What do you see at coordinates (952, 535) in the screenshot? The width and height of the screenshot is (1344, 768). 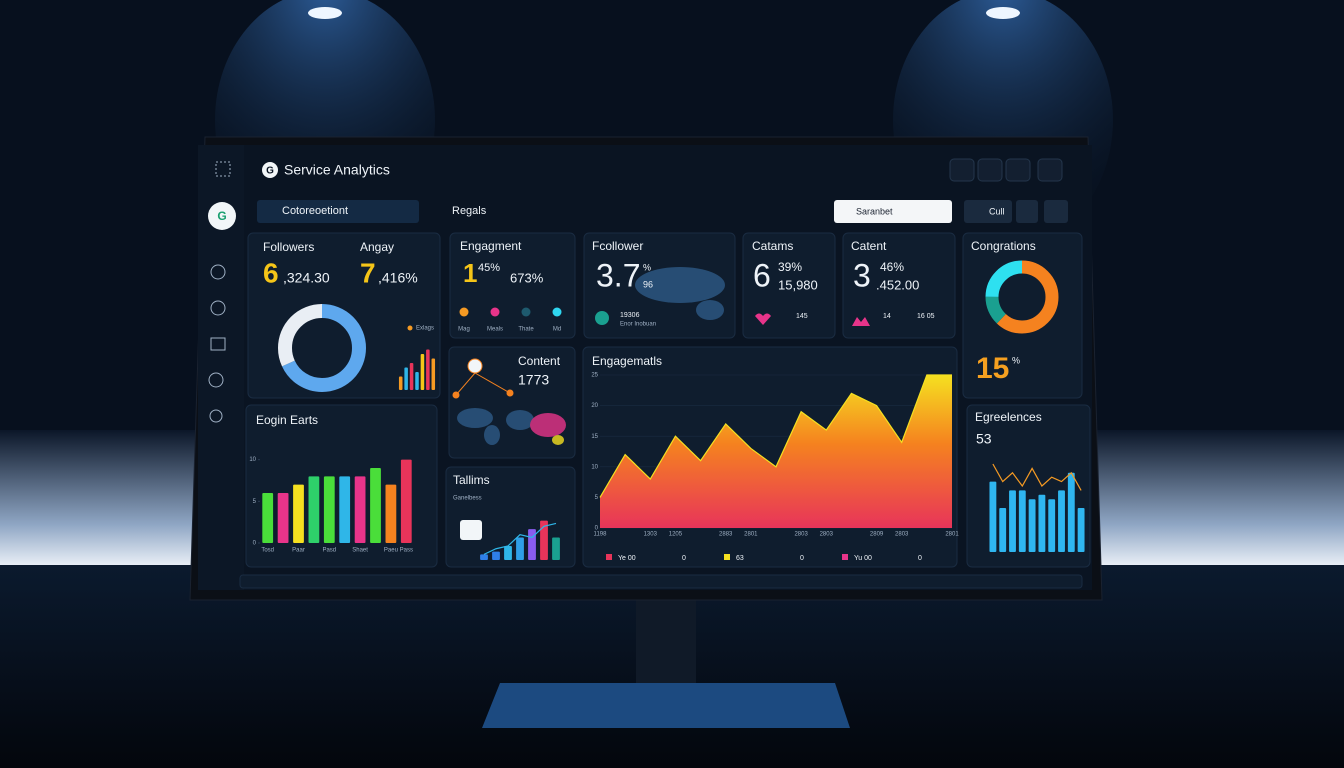 I see `x-tick-label: 2801` at bounding box center [952, 535].